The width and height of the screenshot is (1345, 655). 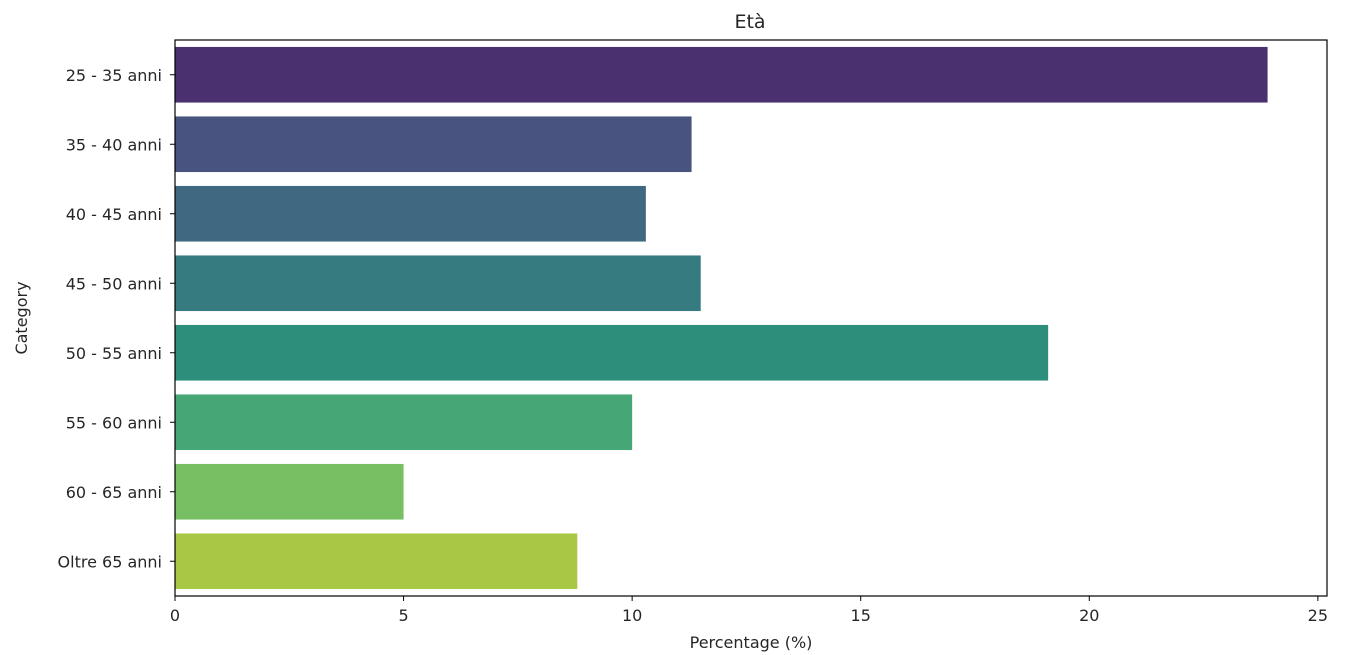 What do you see at coordinates (1089, 615) in the screenshot?
I see `x-tick-label: 20` at bounding box center [1089, 615].